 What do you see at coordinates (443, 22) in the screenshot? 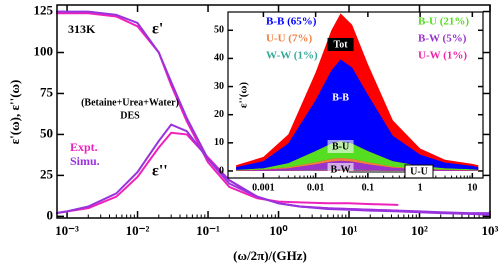
I see `legend-label: B-U (21%)` at bounding box center [443, 22].